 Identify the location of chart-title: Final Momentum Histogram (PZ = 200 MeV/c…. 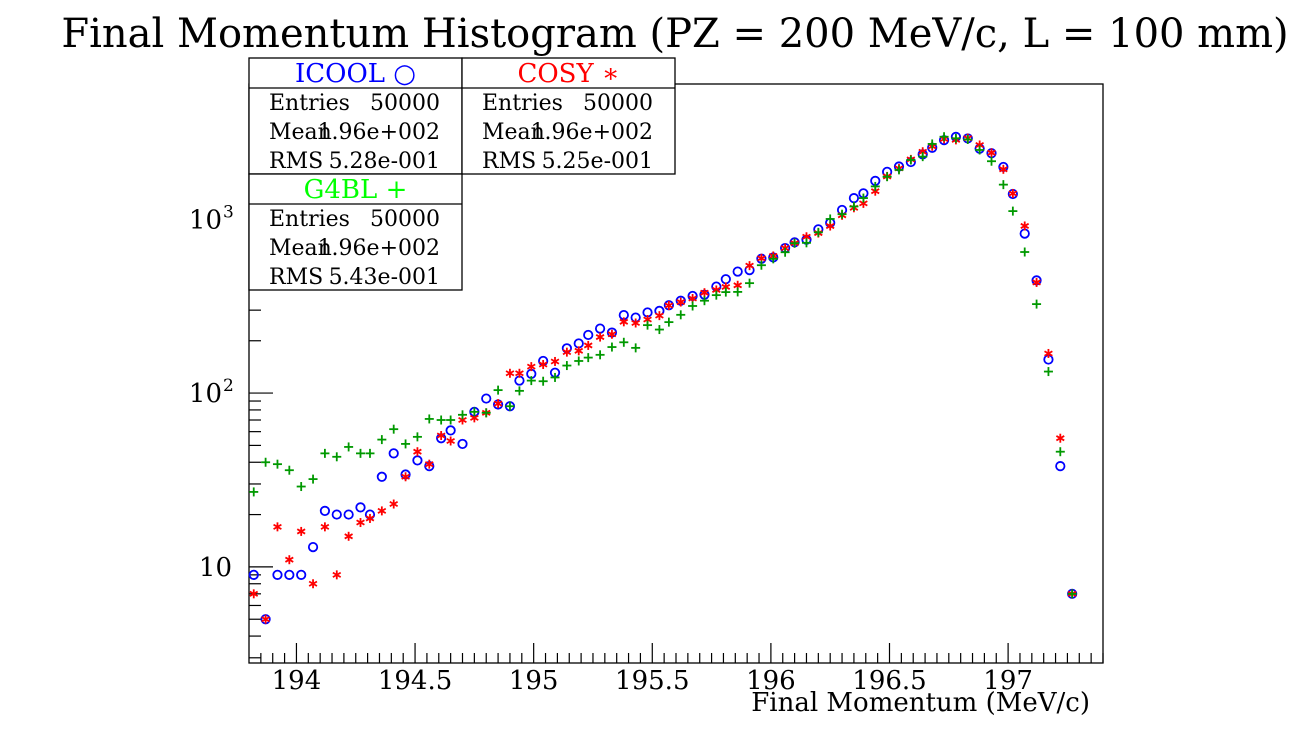
(674, 34).